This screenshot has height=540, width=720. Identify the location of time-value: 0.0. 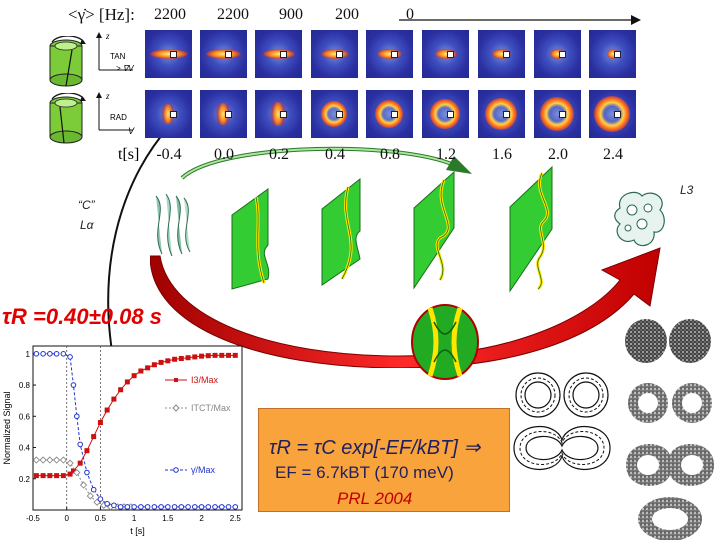
(224, 154).